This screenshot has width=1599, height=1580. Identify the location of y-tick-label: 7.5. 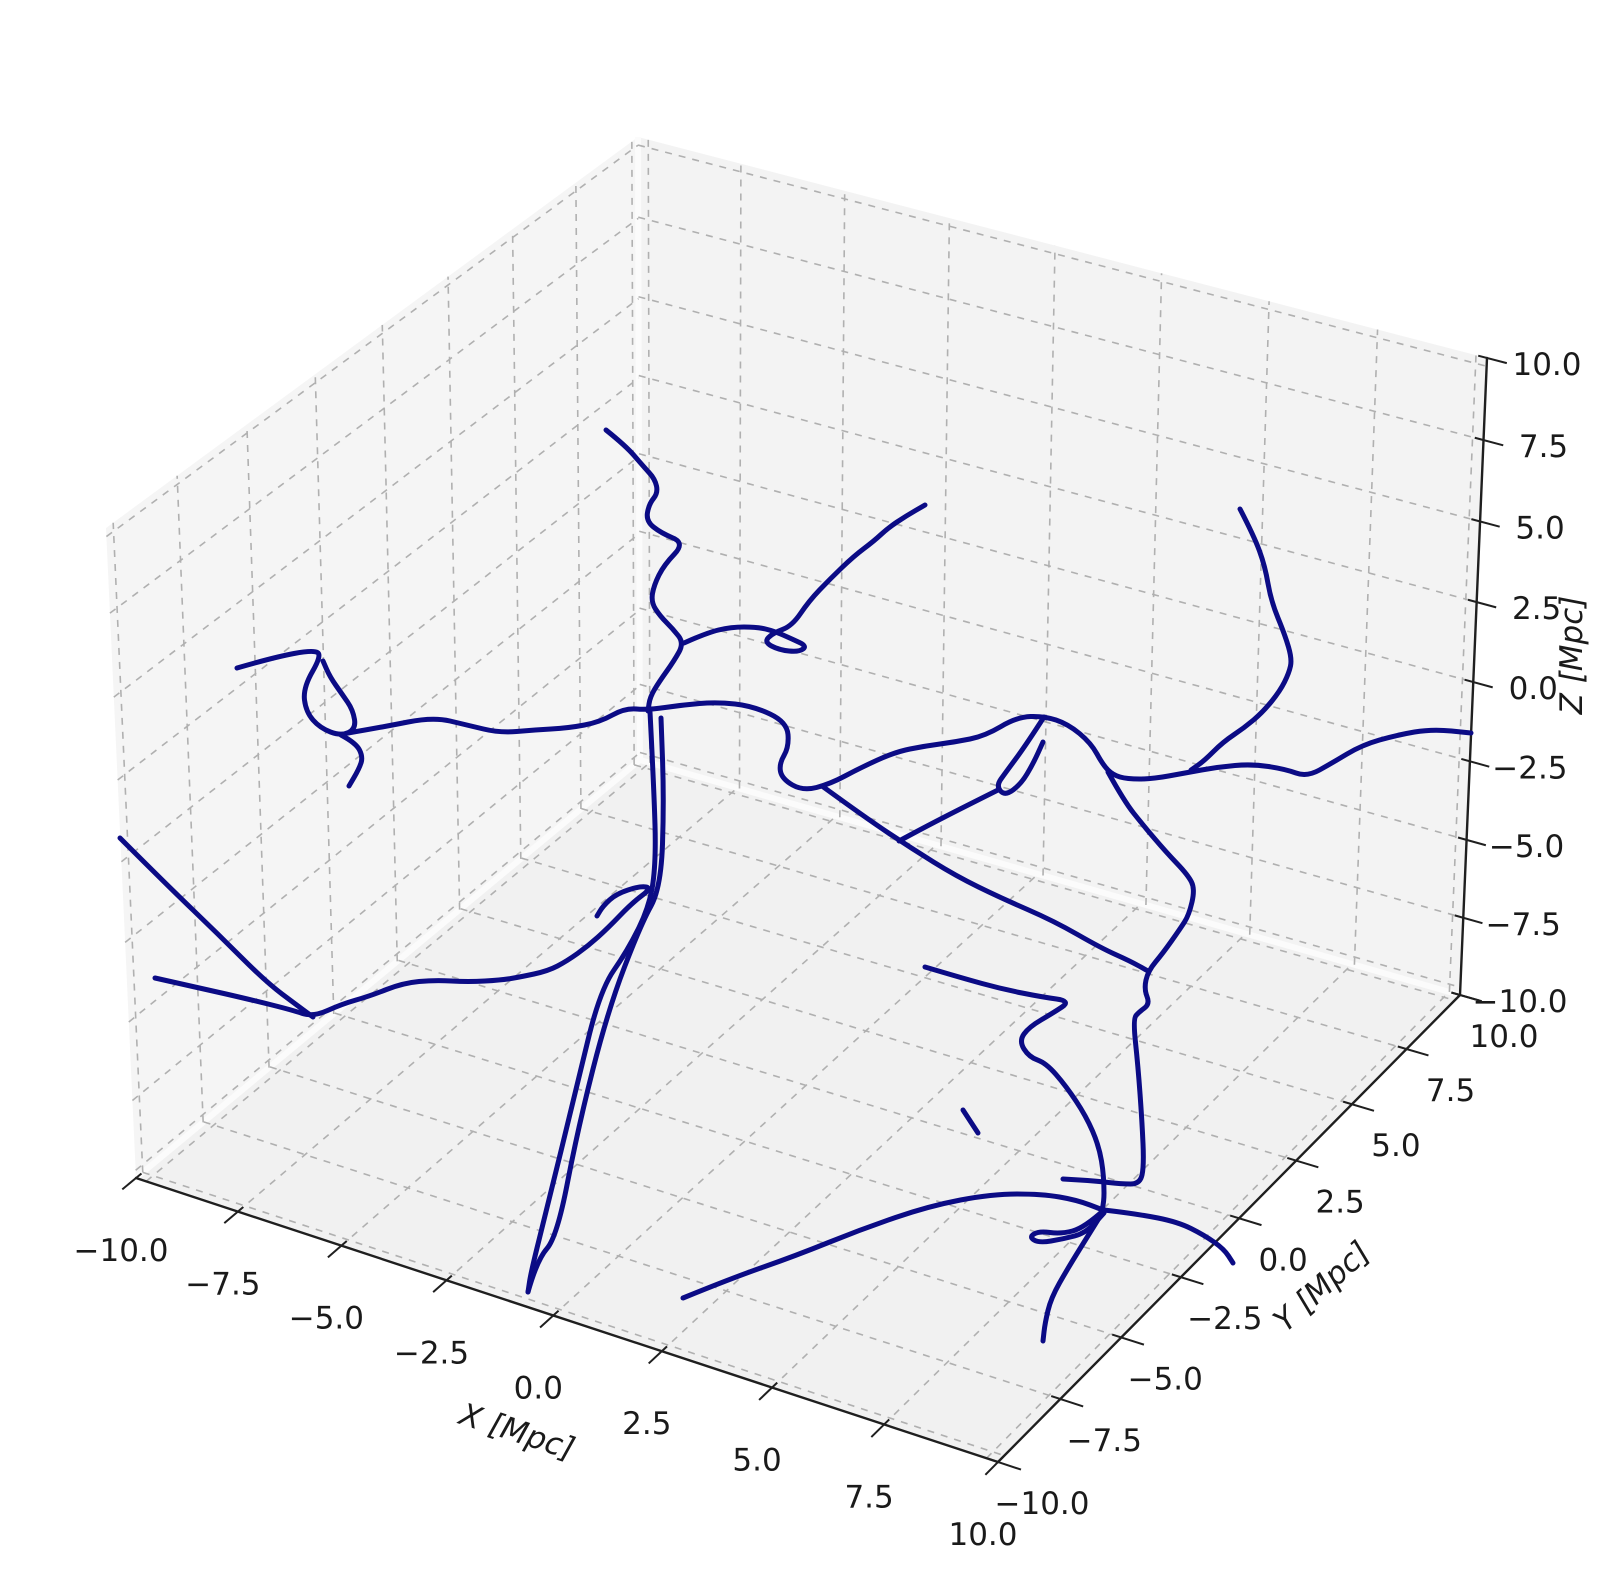
(1450, 1091).